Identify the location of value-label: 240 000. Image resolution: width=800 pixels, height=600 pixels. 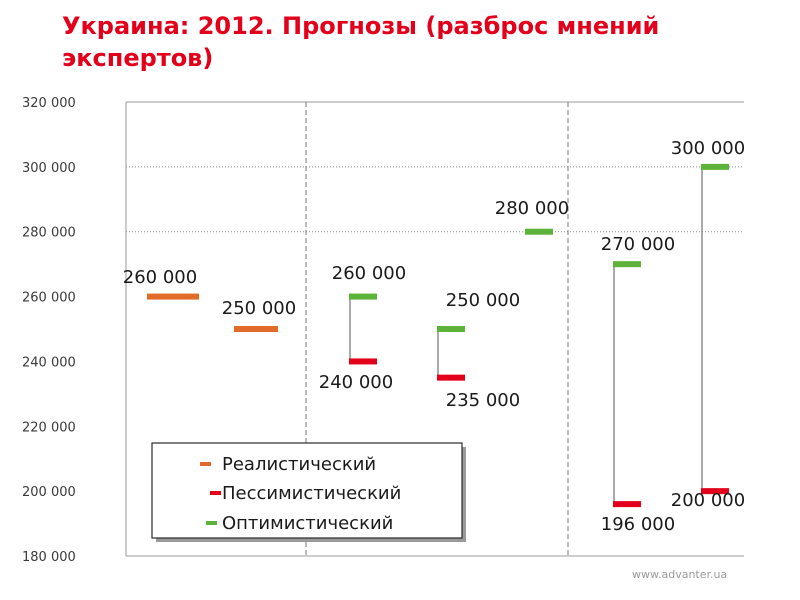
(356, 382).